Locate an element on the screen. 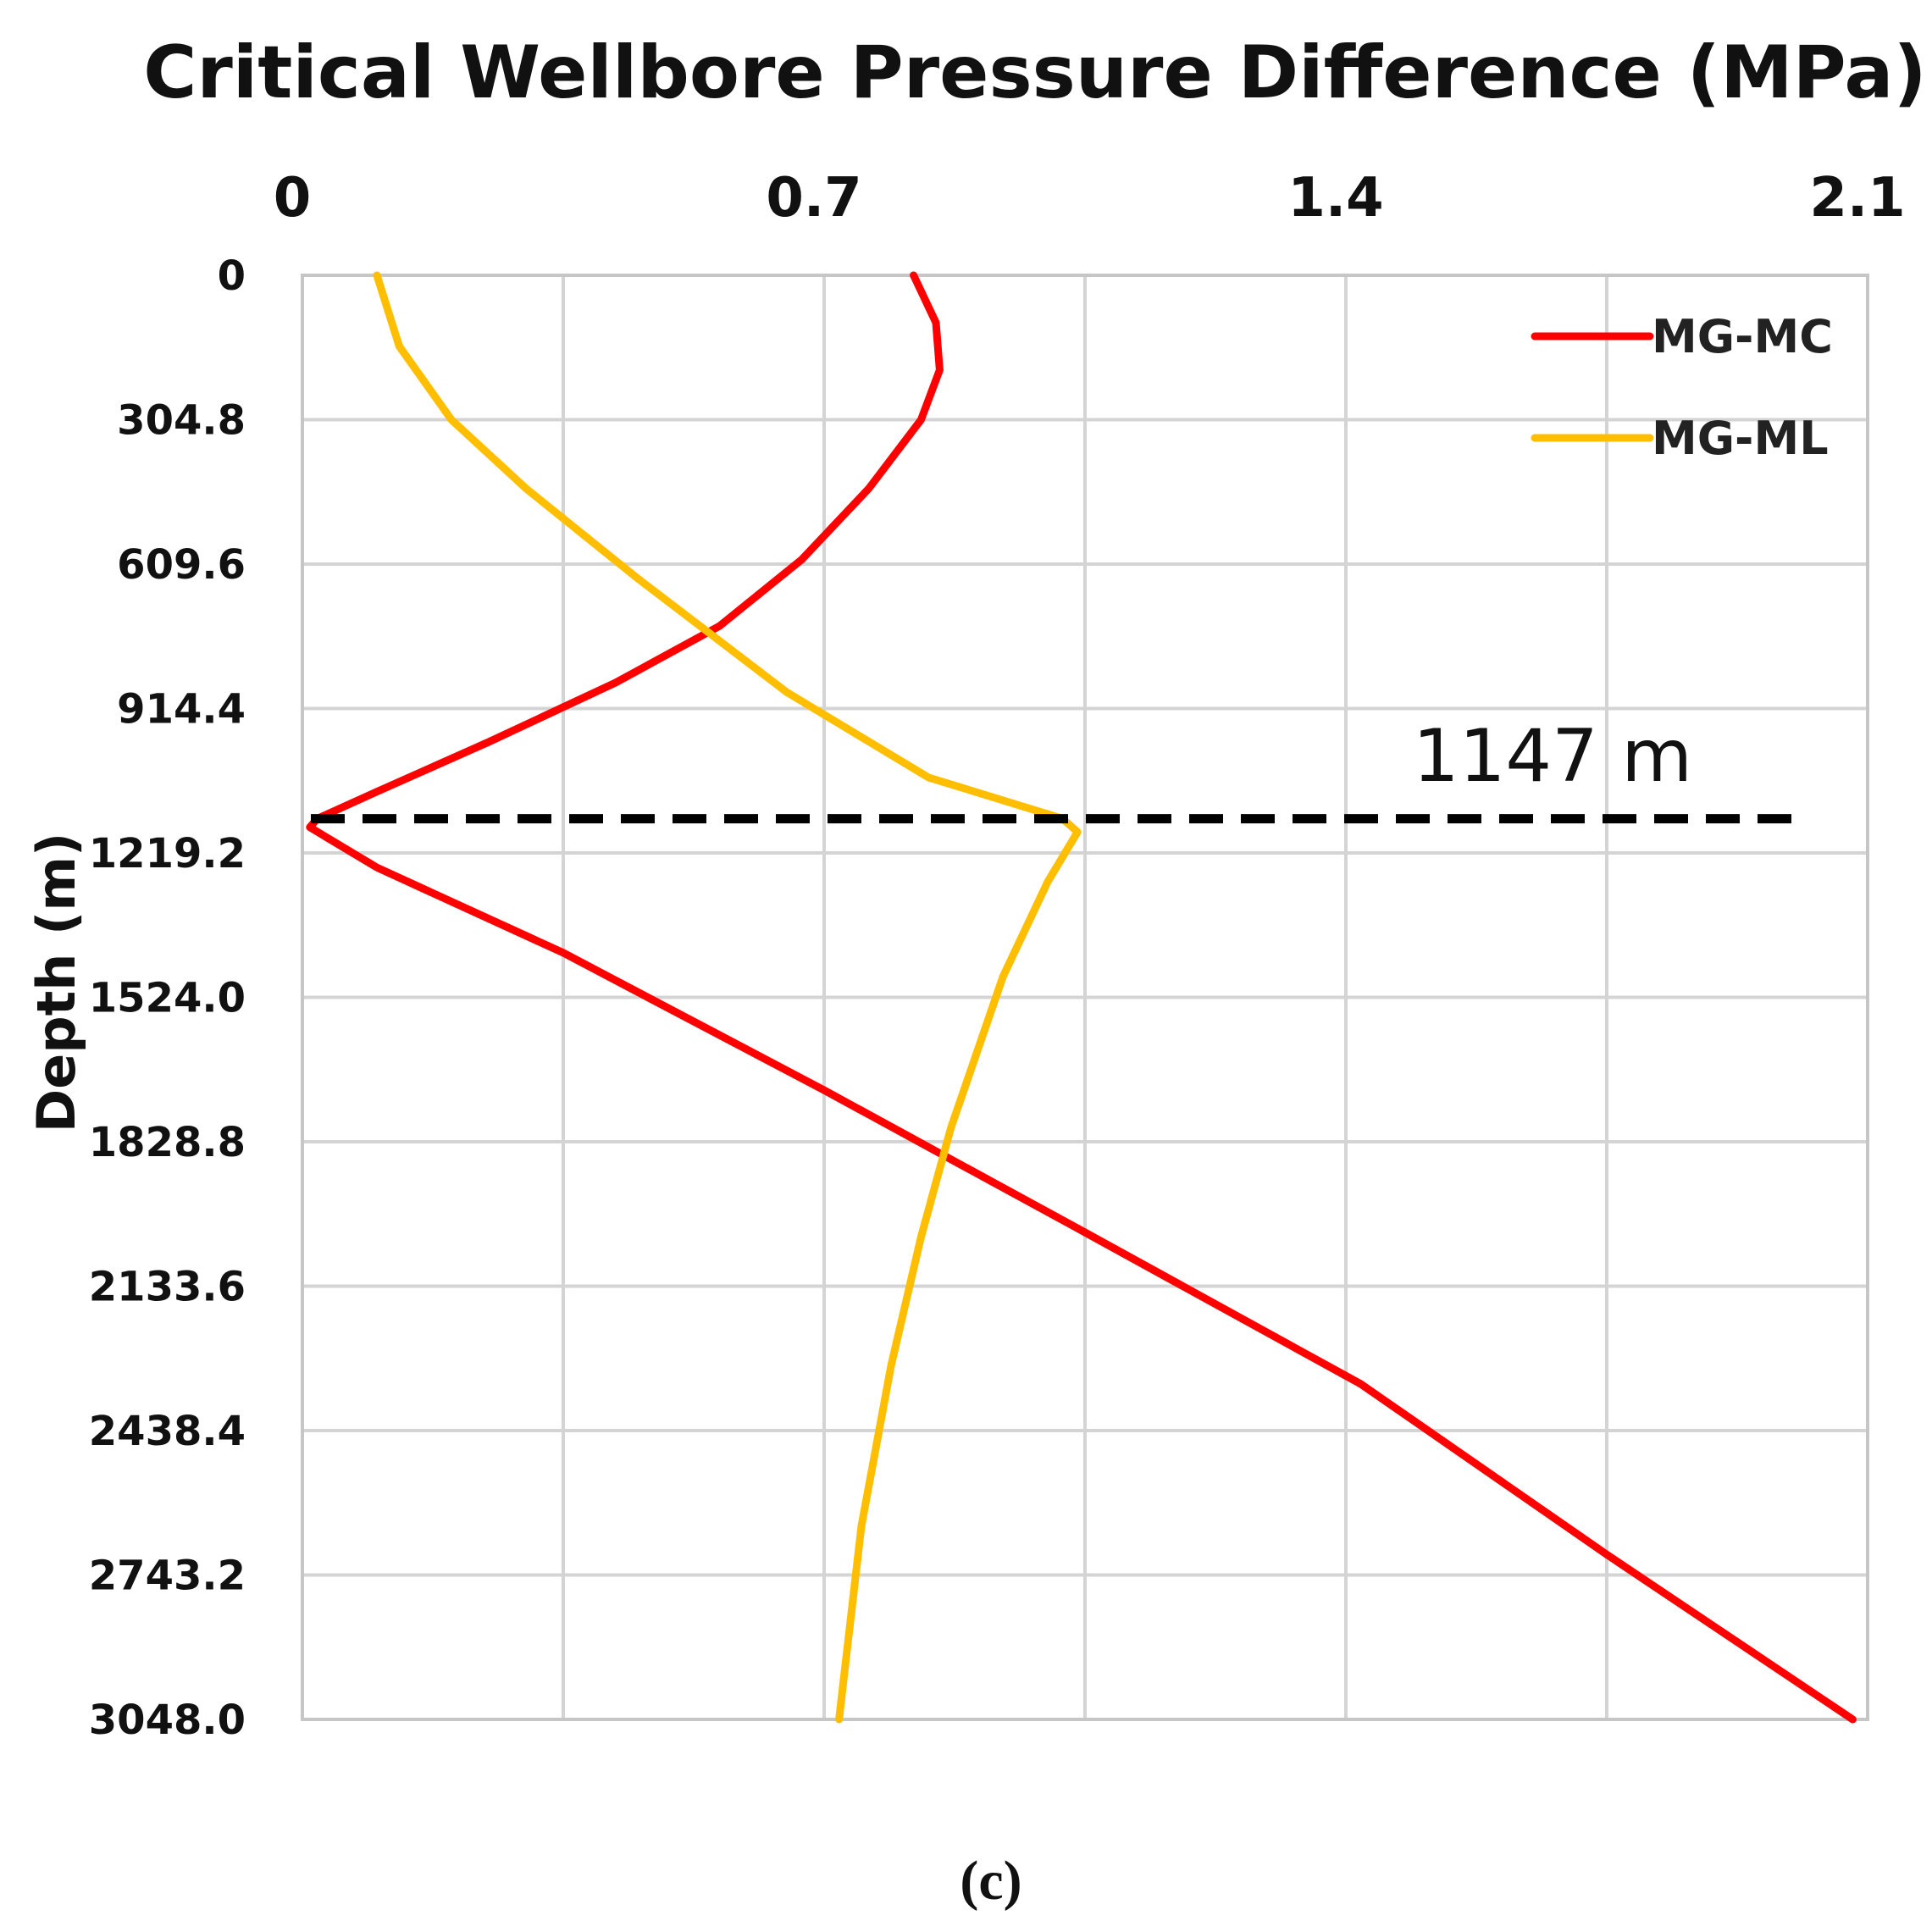  y-tick-label-8: 2438.4 is located at coordinates (167, 1431).